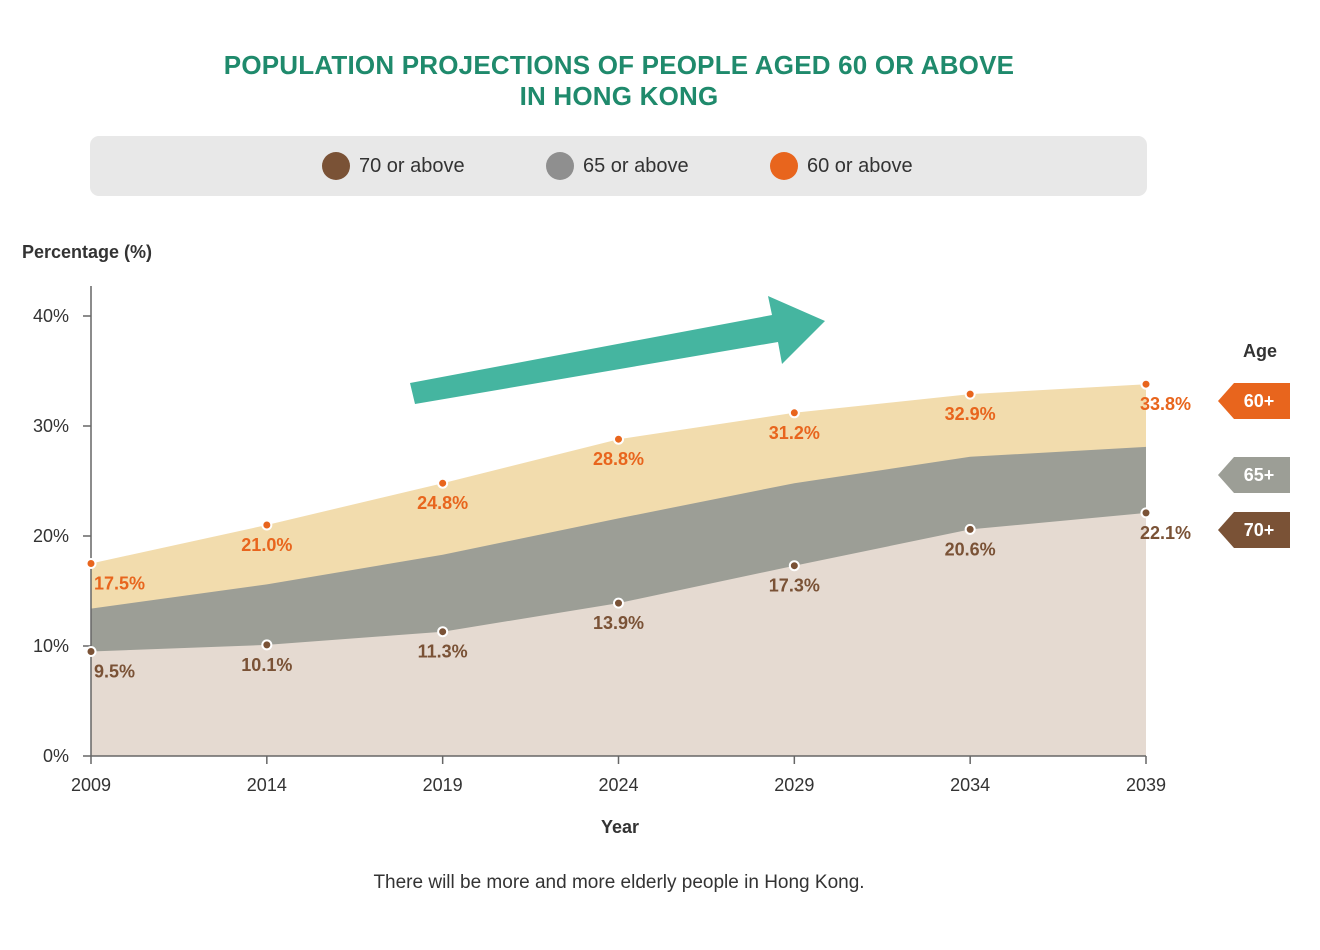 The height and width of the screenshot is (950, 1320). I want to click on legend-item-60-or-above: 60 or above, so click(841, 166).